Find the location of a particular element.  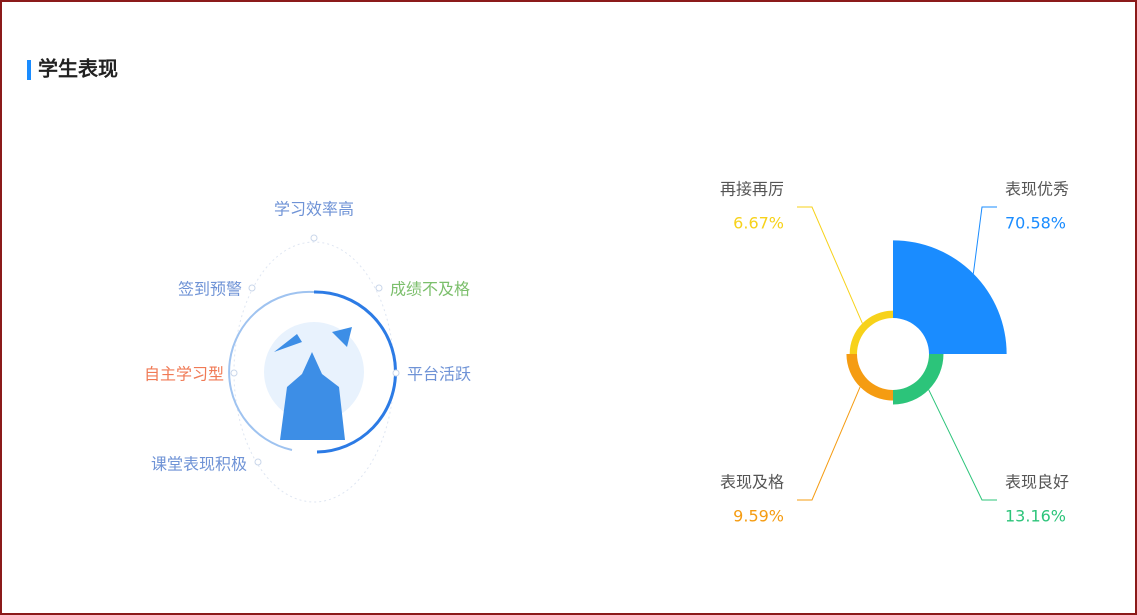

tag-label: 课堂表现积极 is located at coordinates (199, 464).